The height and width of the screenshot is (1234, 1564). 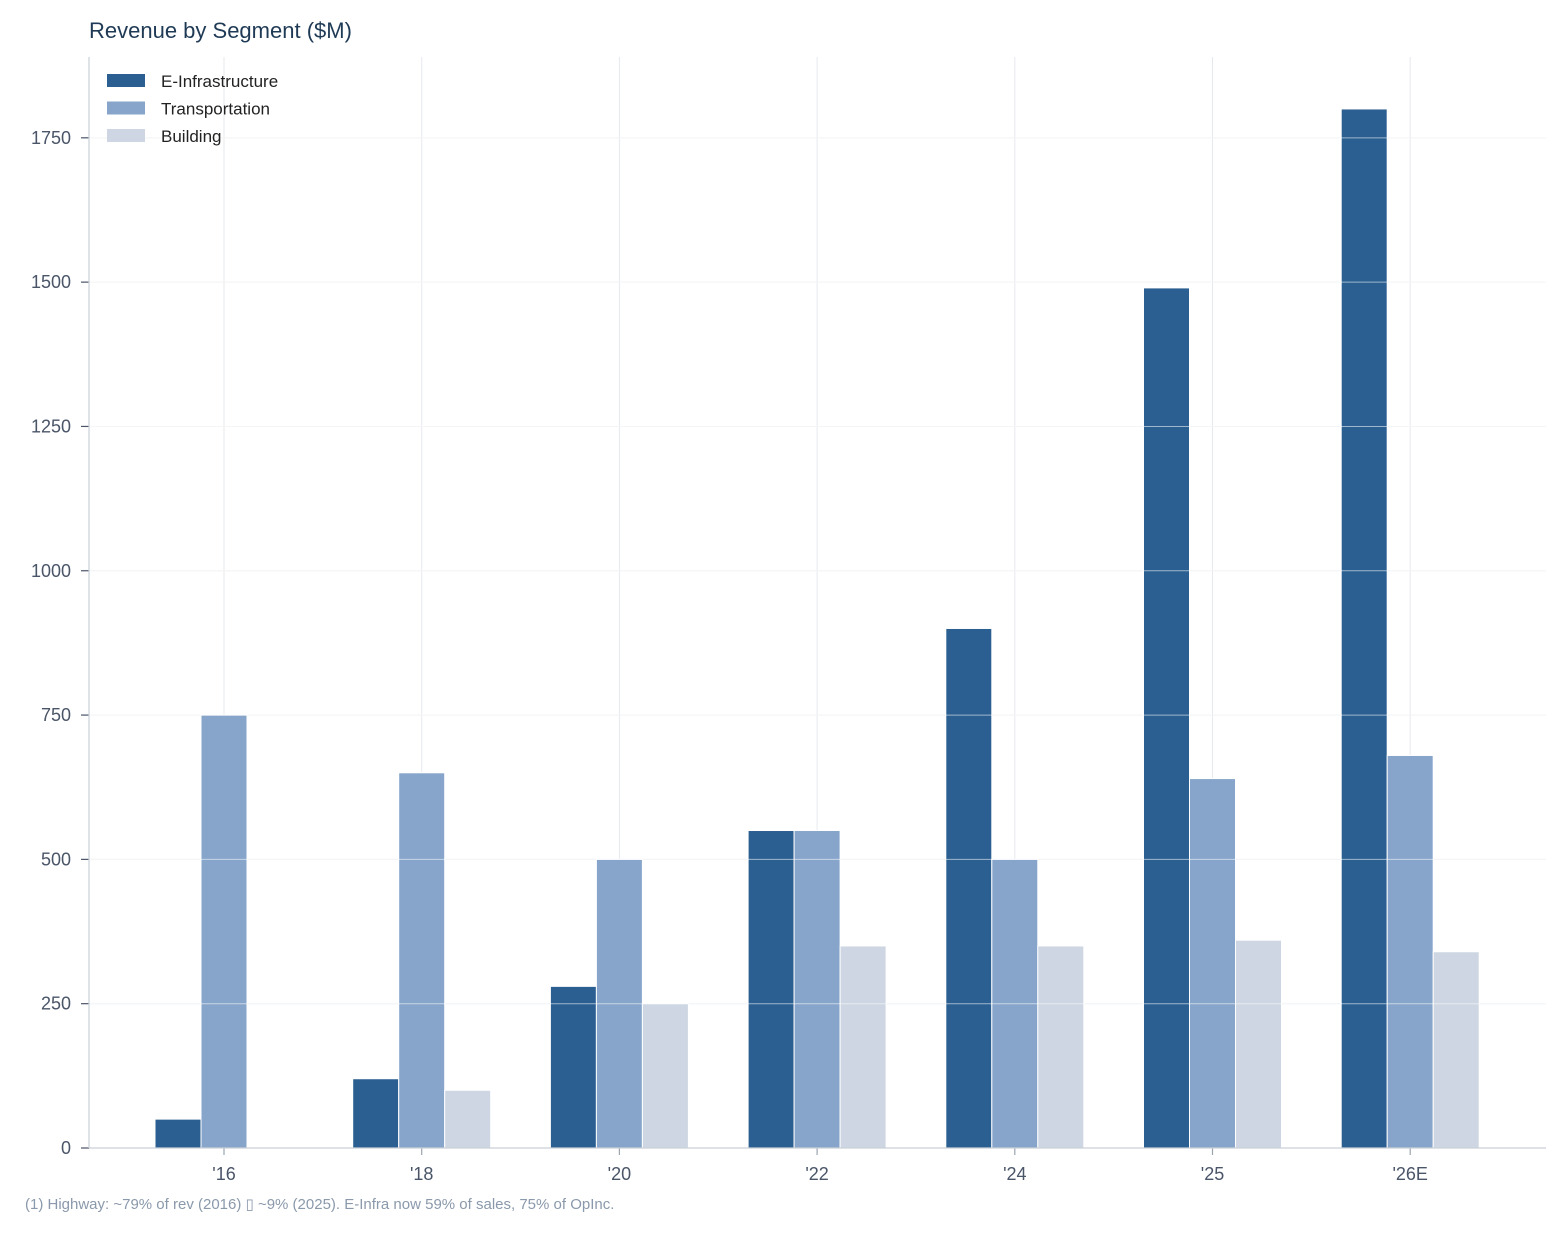 I want to click on y-tick-label: 500, so click(x=56, y=859).